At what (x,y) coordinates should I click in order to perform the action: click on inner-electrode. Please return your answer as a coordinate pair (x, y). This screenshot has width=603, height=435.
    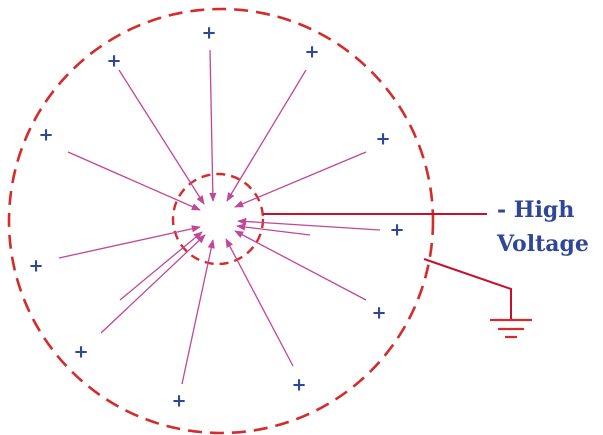
    Looking at the image, I should click on (218, 219).